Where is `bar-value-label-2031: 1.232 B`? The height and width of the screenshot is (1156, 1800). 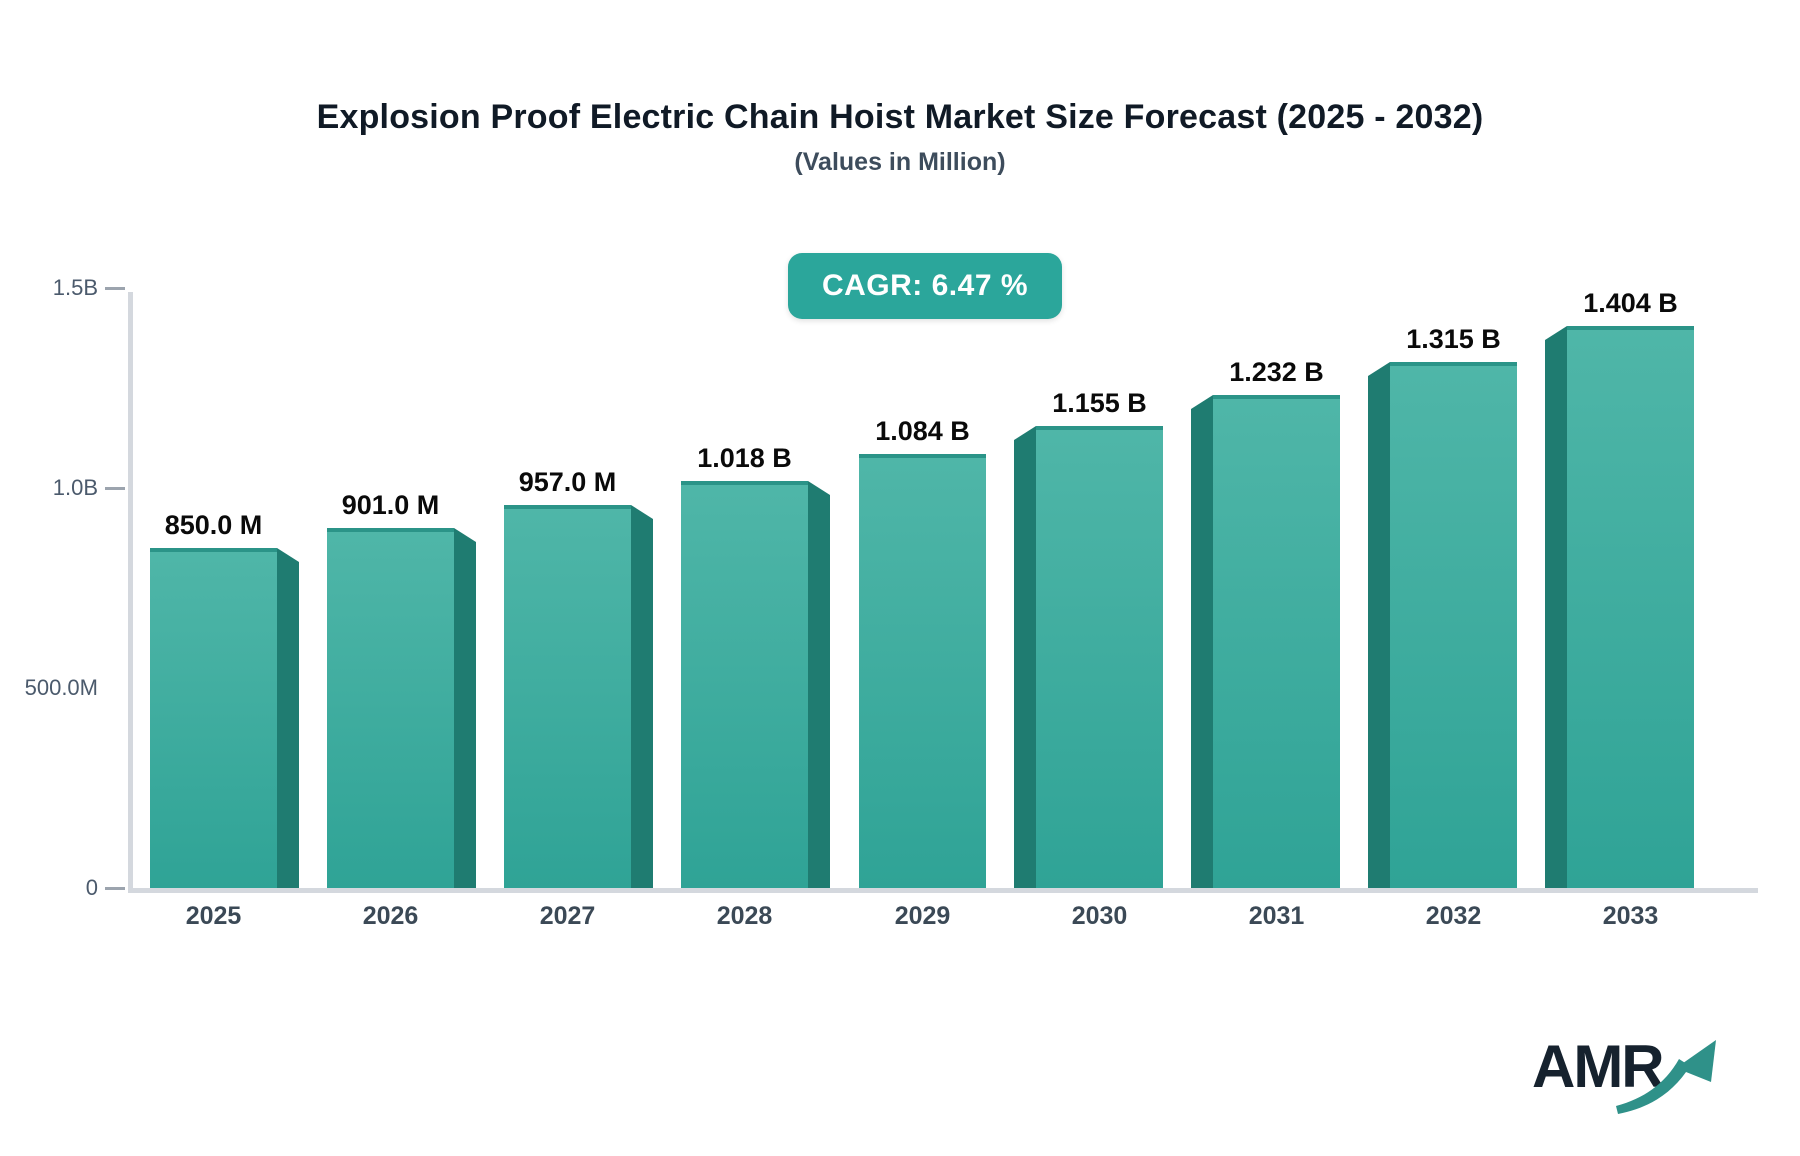 bar-value-label-2031: 1.232 B is located at coordinates (1276, 372).